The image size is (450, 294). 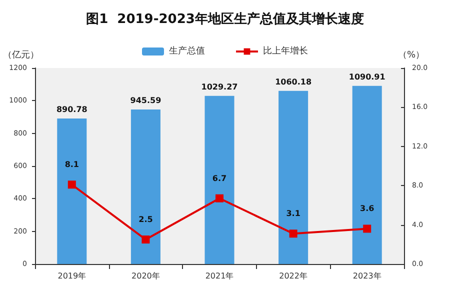 What do you see at coordinates (219, 276) in the screenshot?
I see `x-tick-label: 2021年` at bounding box center [219, 276].